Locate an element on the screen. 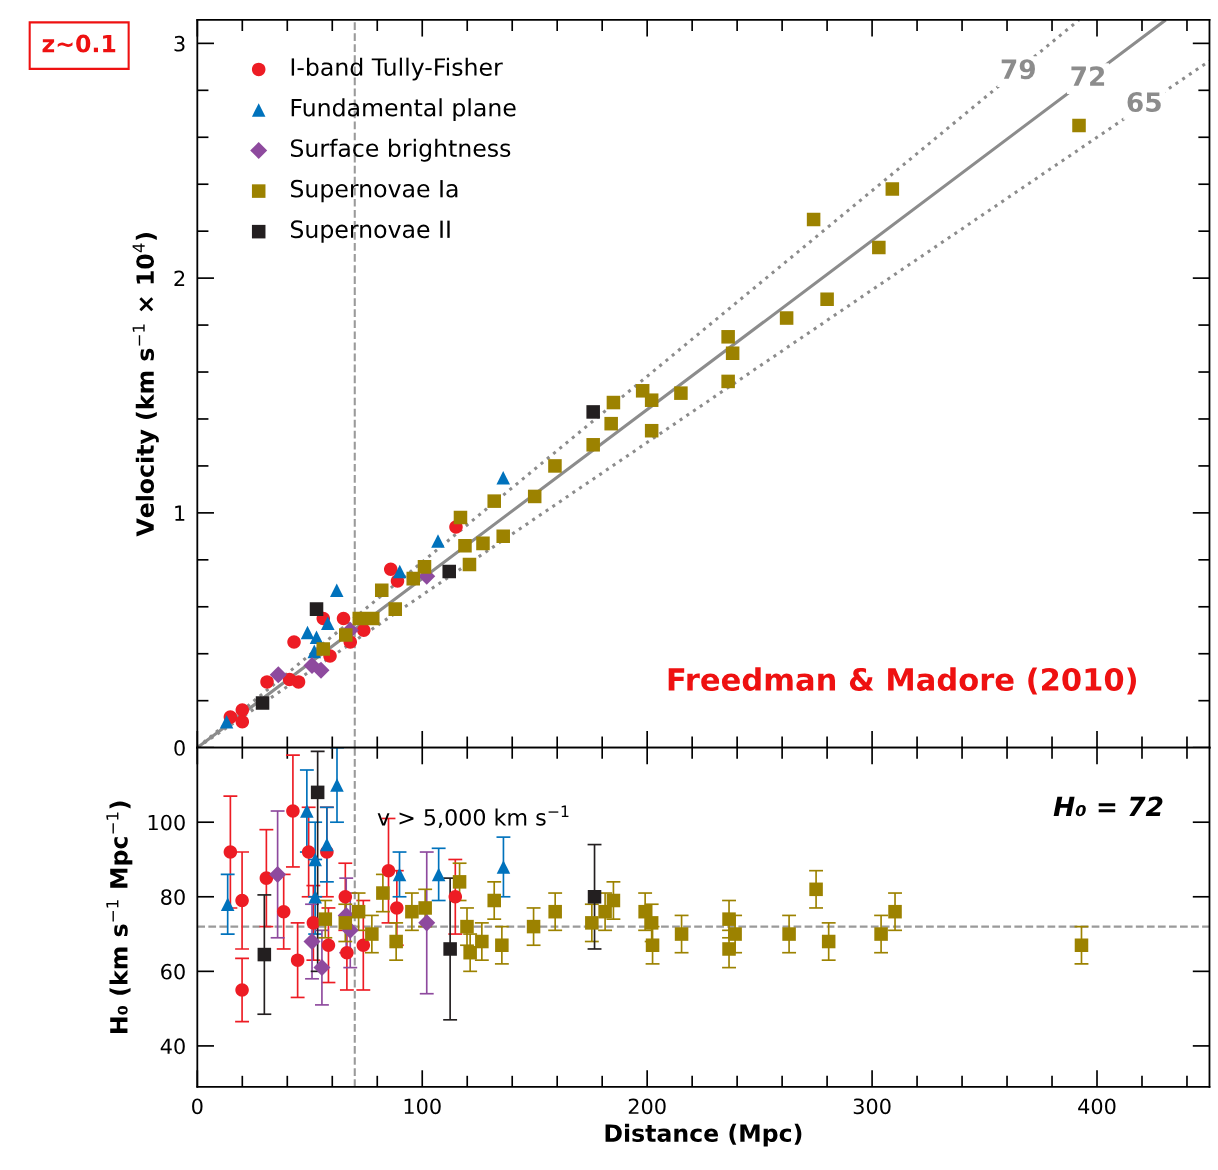 The image size is (1218, 1170). annotation: H₀ = 72 is located at coordinates (1108, 806).